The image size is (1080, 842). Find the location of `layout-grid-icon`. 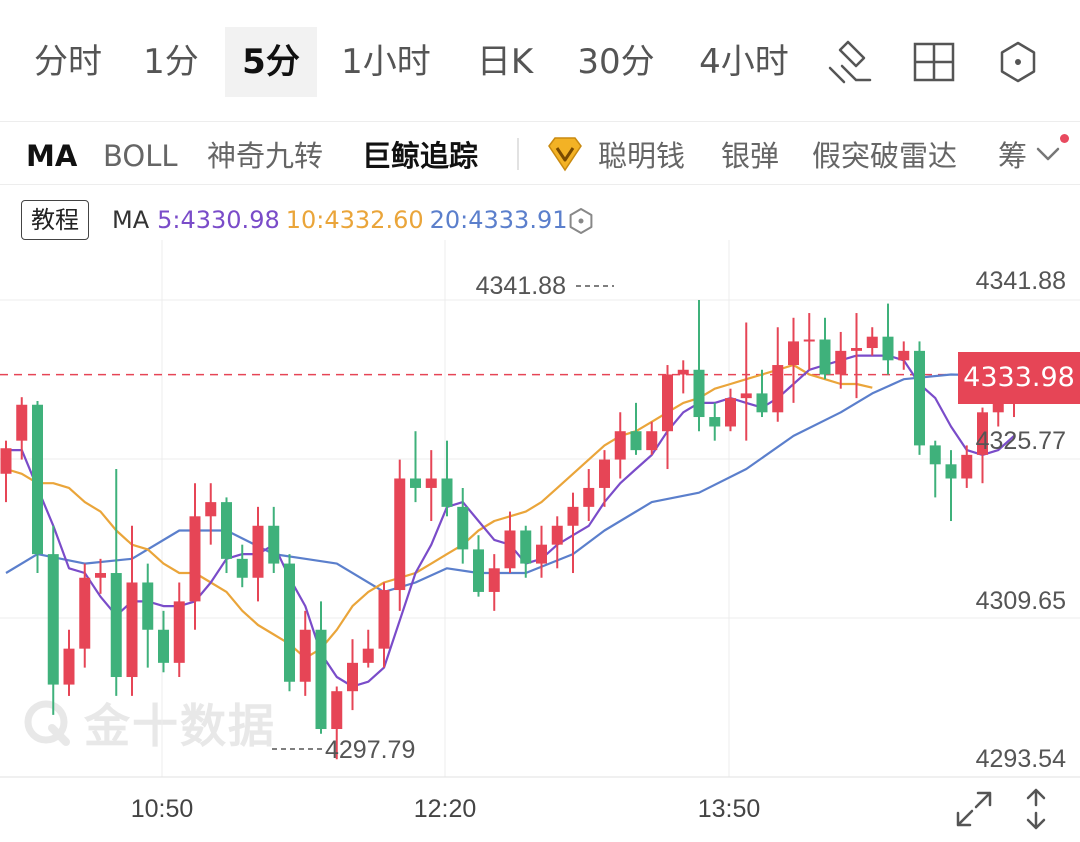

layout-grid-icon is located at coordinates (934, 62).